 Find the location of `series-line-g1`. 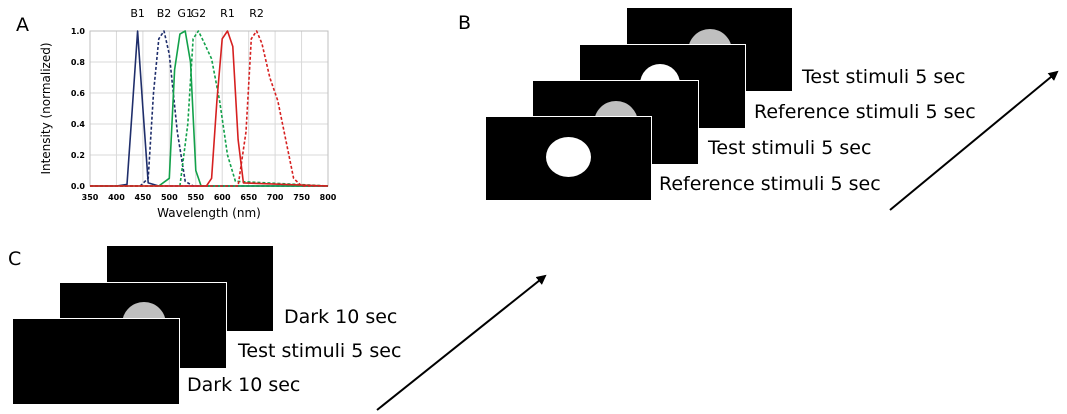

series-line-g1 is located at coordinates (209, 108).